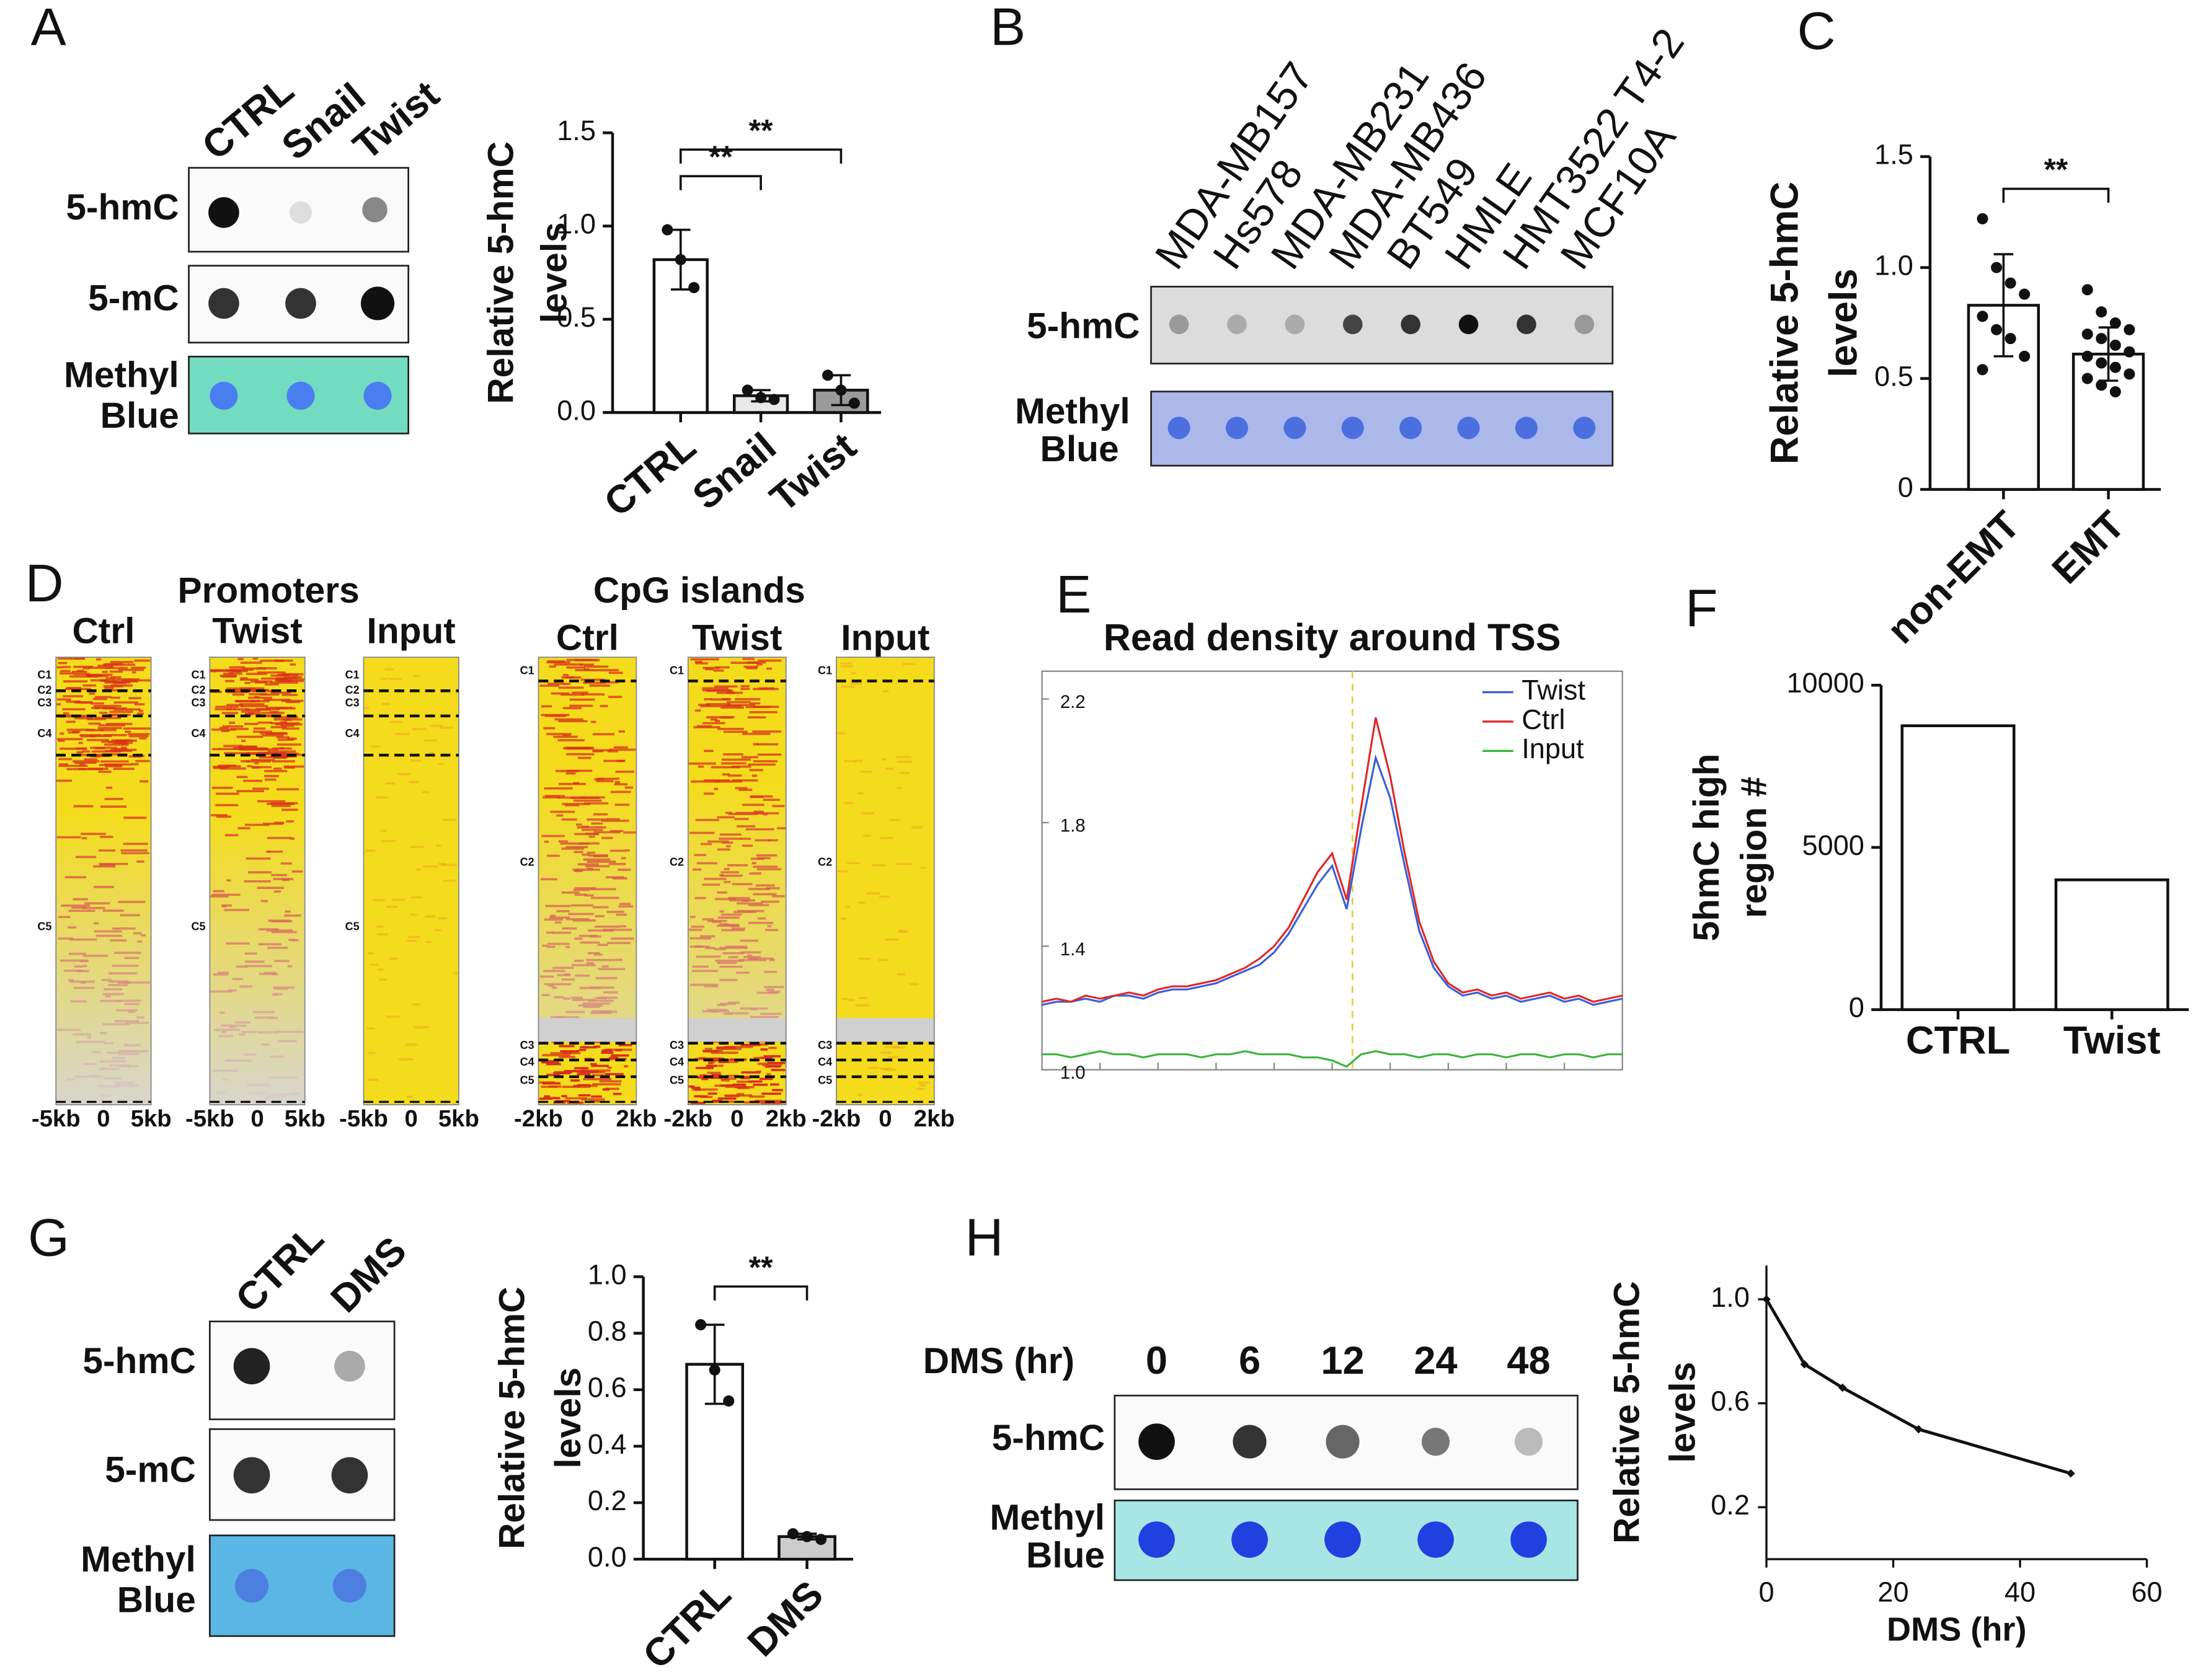  What do you see at coordinates (199, 703) in the screenshot?
I see `cluster-label: C3` at bounding box center [199, 703].